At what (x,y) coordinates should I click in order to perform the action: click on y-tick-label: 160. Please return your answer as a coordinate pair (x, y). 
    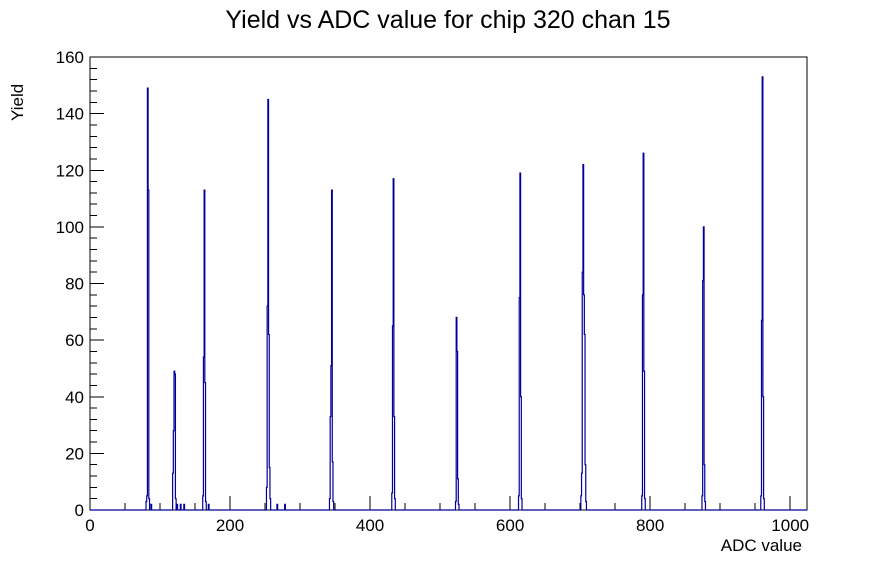
    Looking at the image, I should click on (70, 57).